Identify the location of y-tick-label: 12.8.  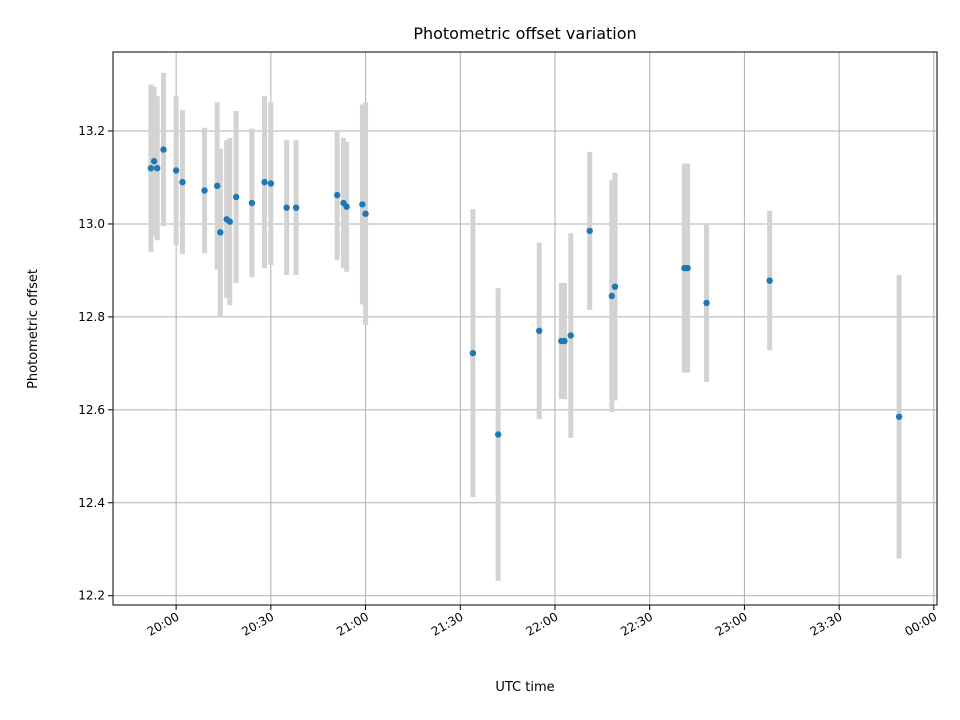
(91, 317).